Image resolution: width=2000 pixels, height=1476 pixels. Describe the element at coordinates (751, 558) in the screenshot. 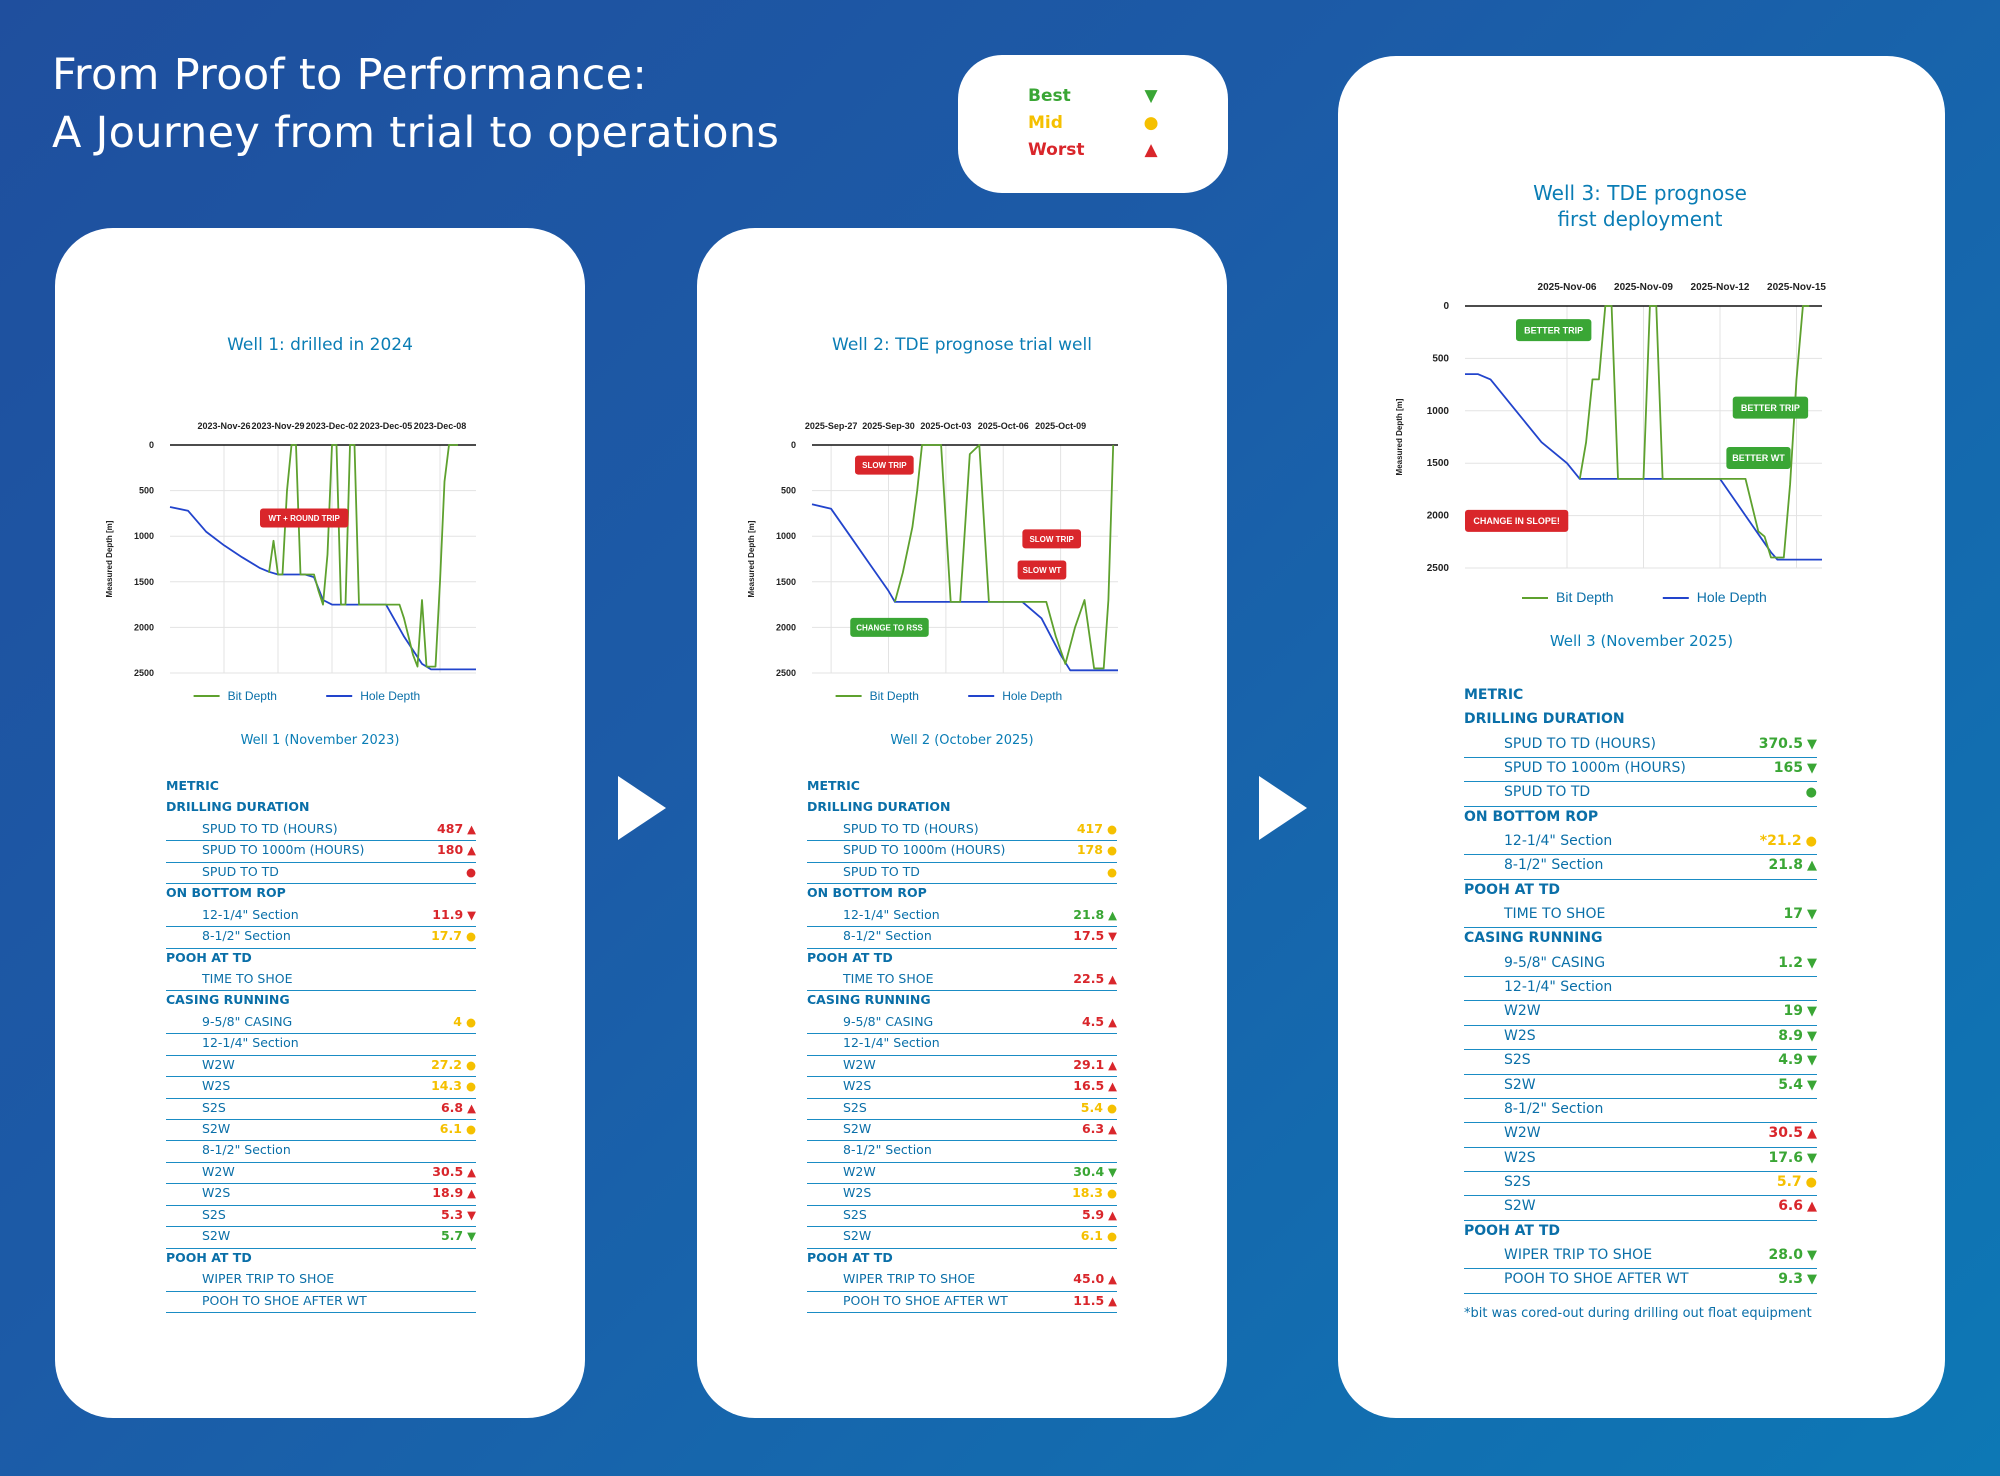

I see `y-axis-label: Measured Depth [m]` at that location.